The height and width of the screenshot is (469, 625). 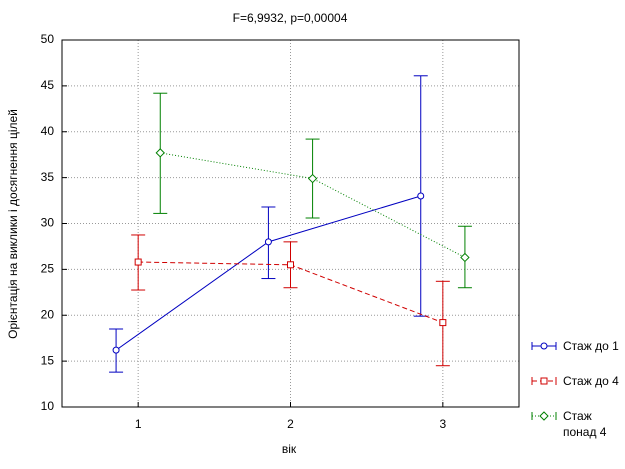 I want to click on y-axis-label: Орієнтація на виклики і досягнення цілей, so click(x=13, y=224).